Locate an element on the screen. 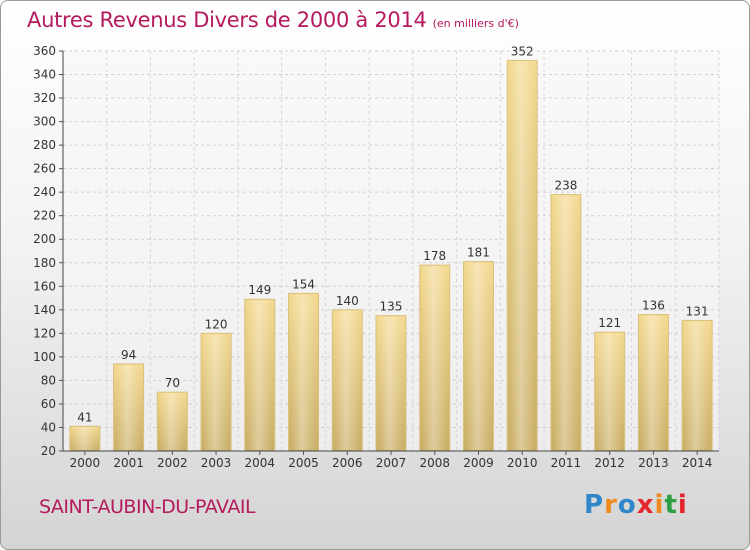  y-tick-label: 260 is located at coordinates (44, 169).